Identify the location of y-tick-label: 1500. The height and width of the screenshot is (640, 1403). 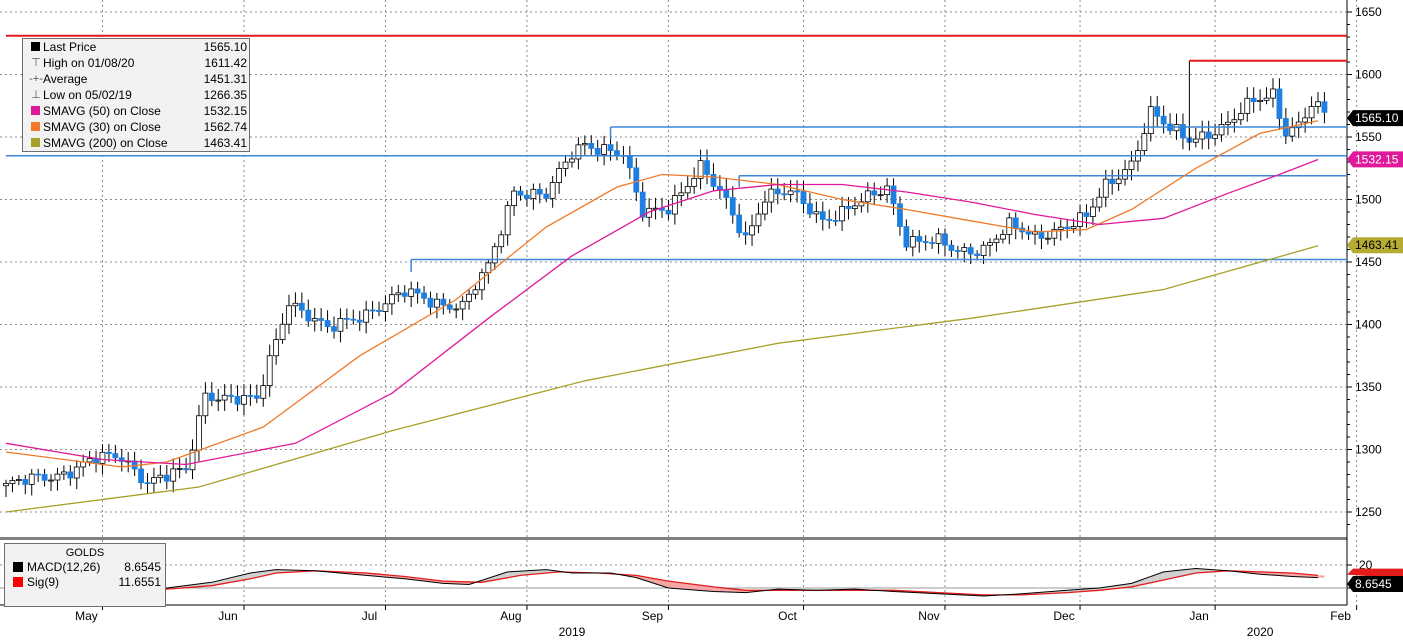
(1368, 200).